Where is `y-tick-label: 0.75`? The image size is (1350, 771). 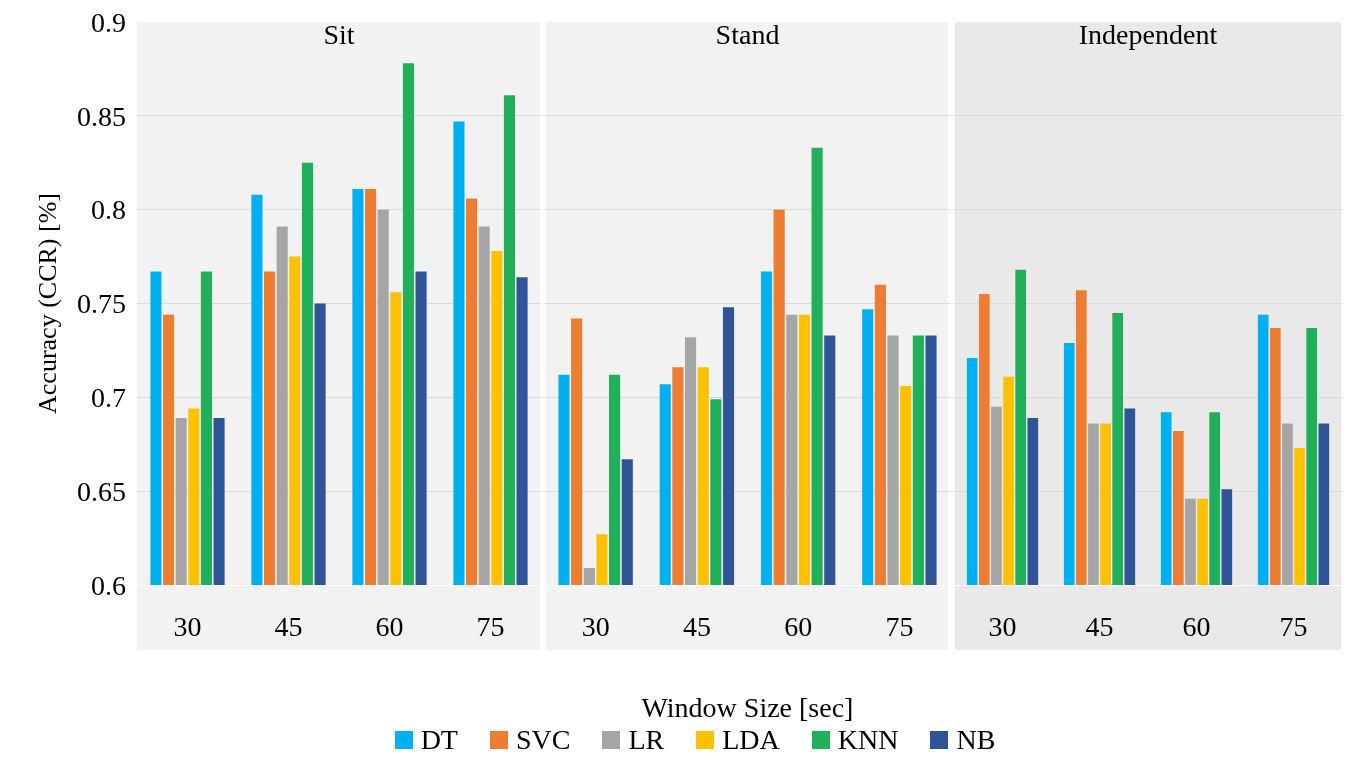
y-tick-label: 0.75 is located at coordinates (101, 304).